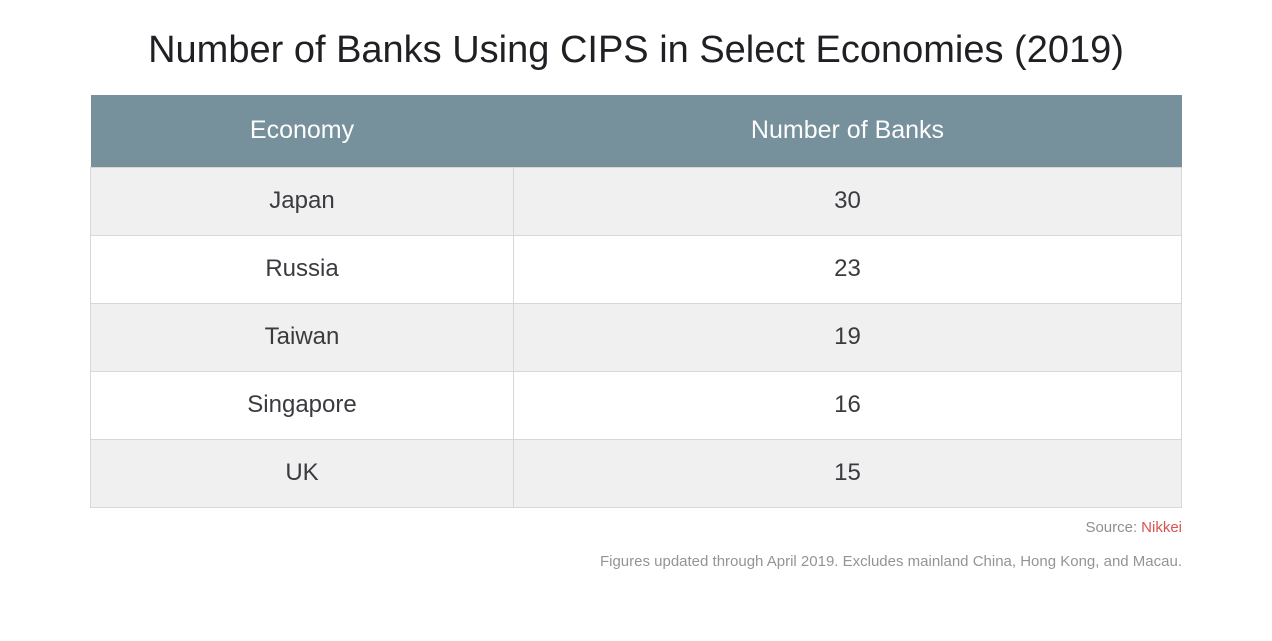 Image resolution: width=1272 pixels, height=641 pixels. I want to click on banks-count-cell: 19, so click(847, 337).